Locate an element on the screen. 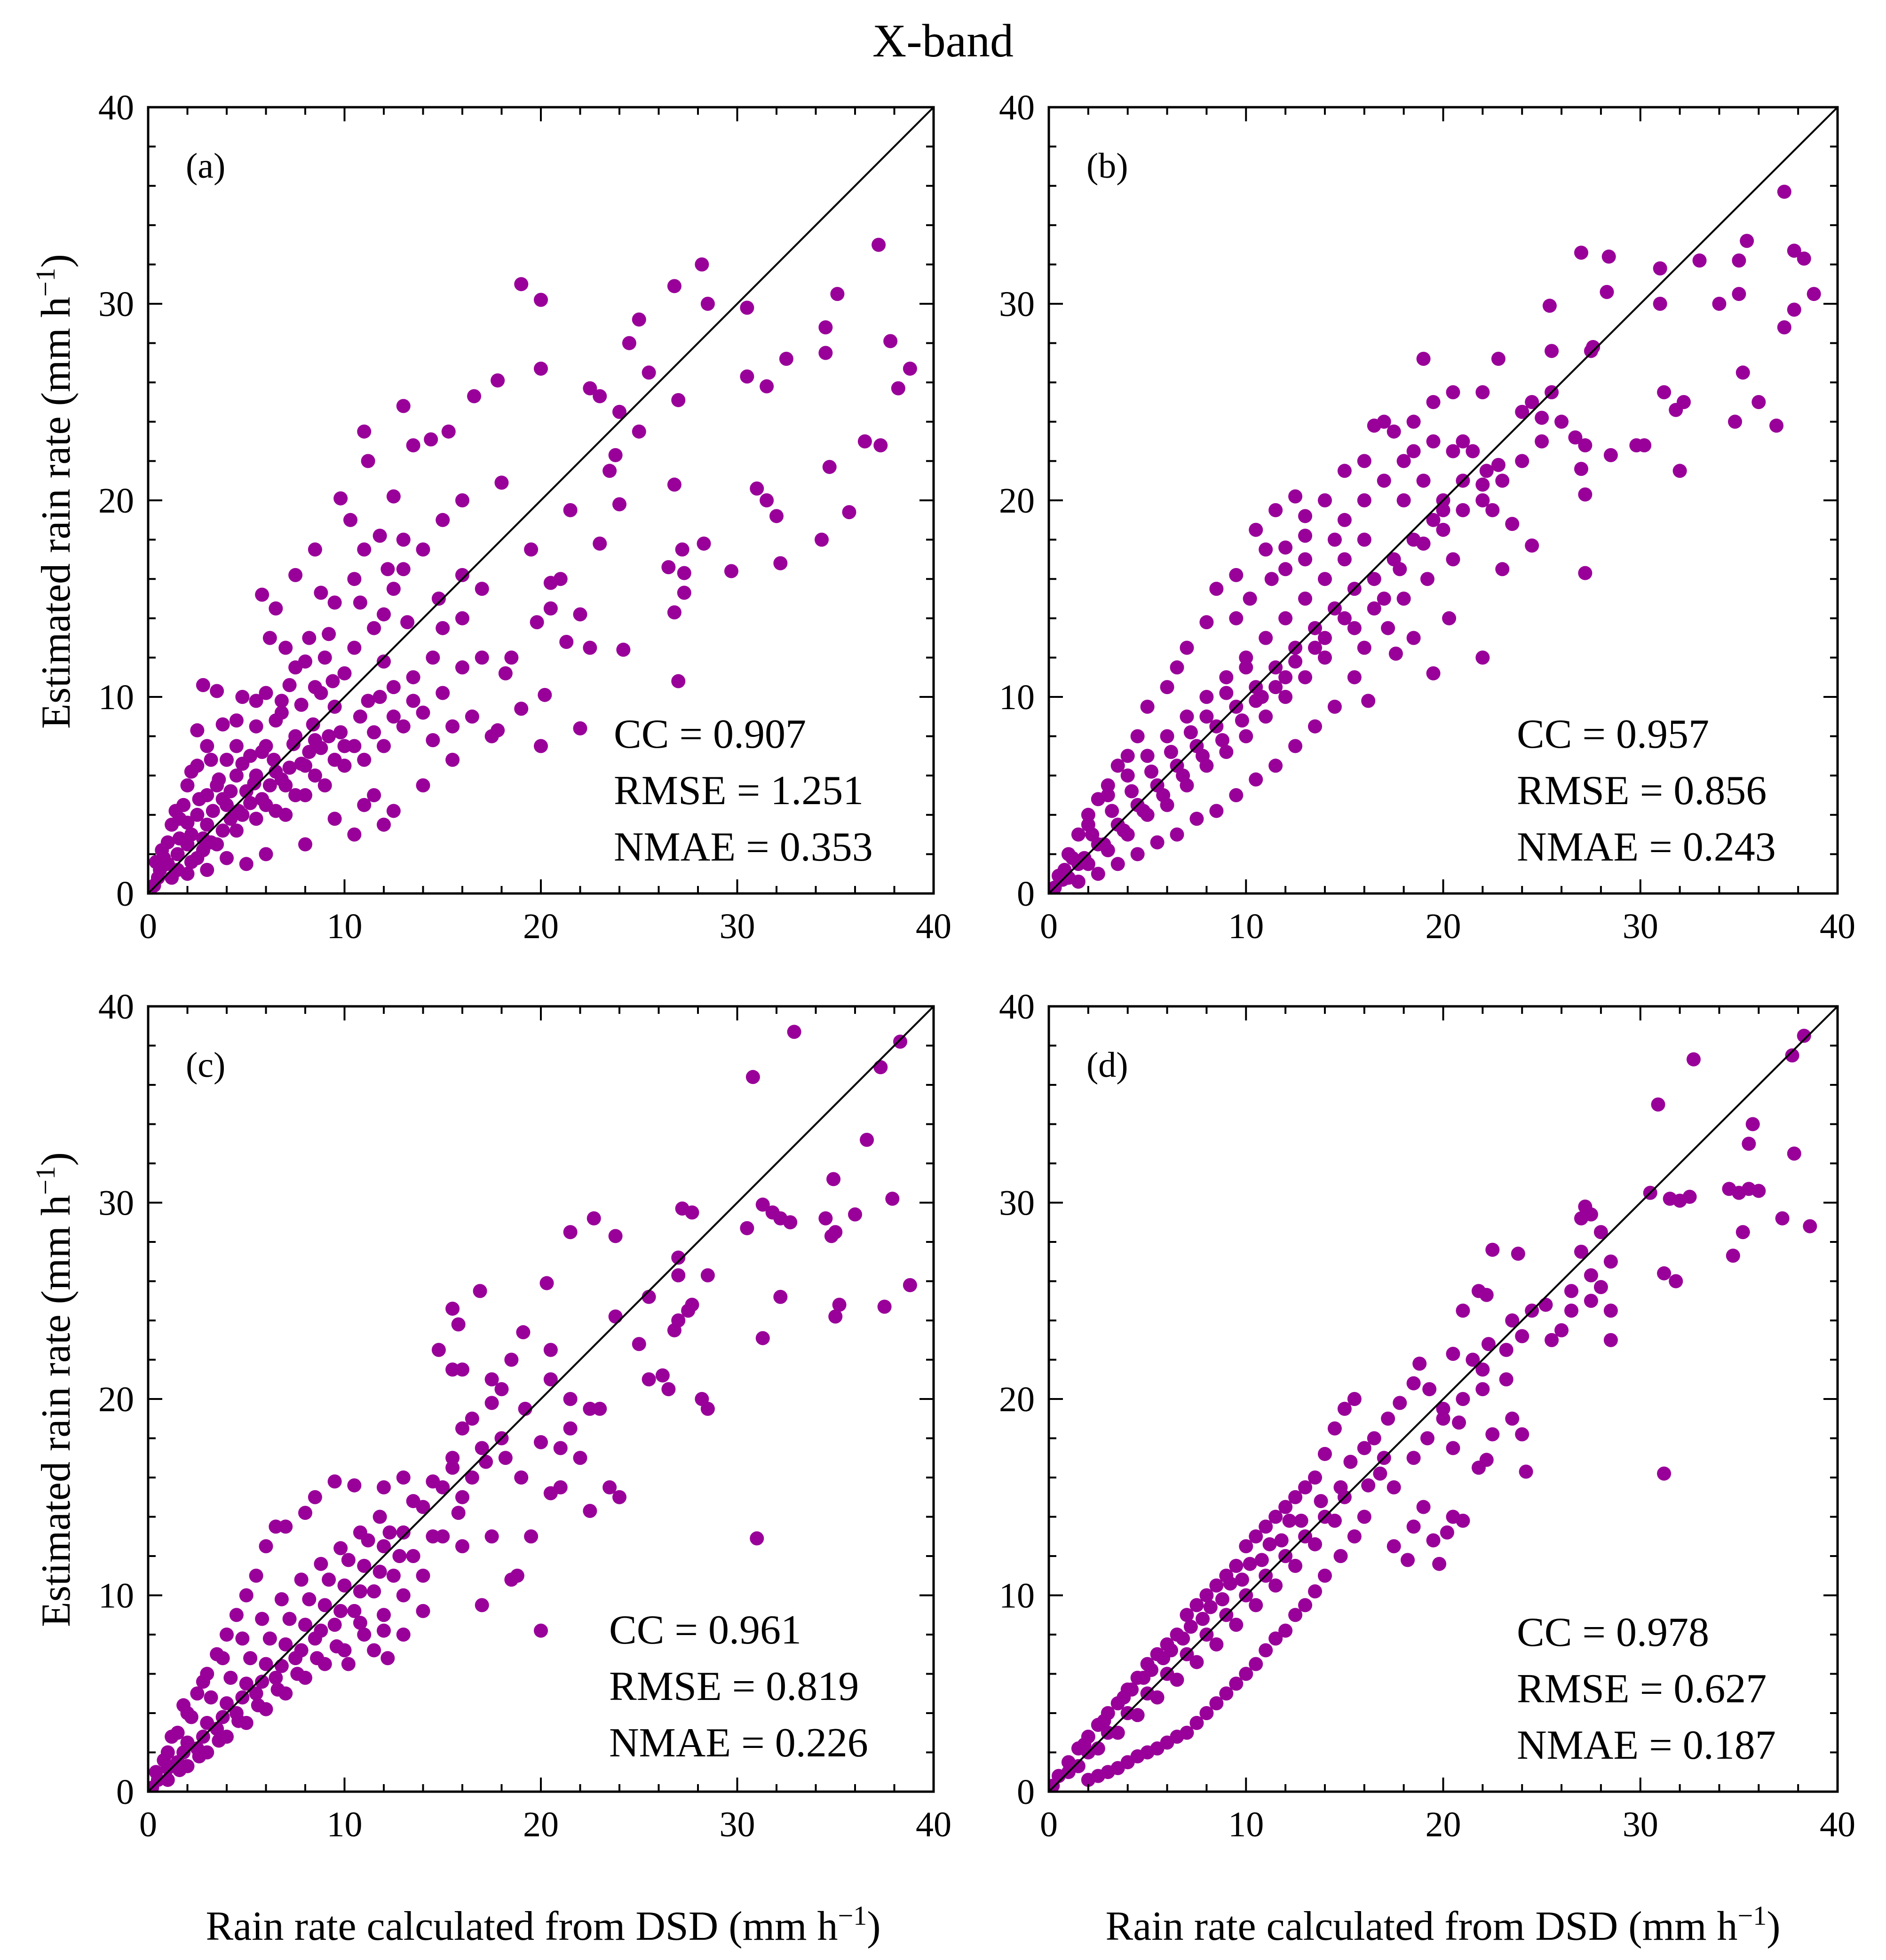  x-tick-label: 10 is located at coordinates (345, 1825).